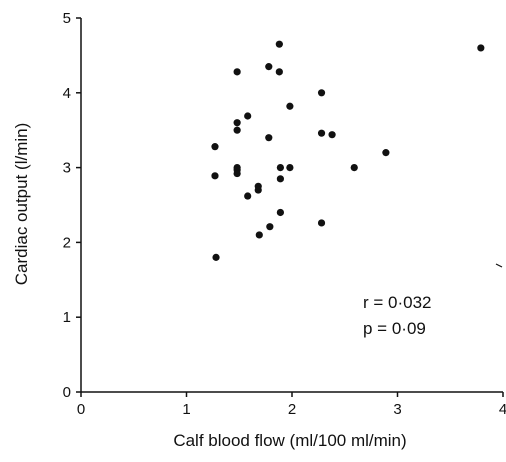  I want to click on y-tick-label: 2, so click(67, 242).